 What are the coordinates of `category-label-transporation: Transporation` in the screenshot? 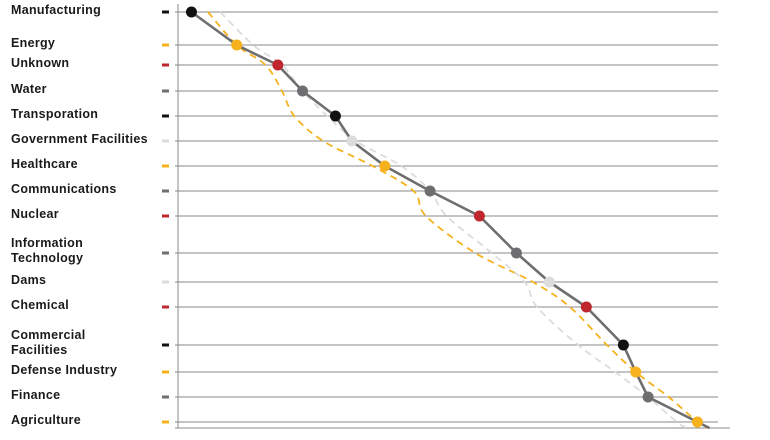 It's located at (55, 114).